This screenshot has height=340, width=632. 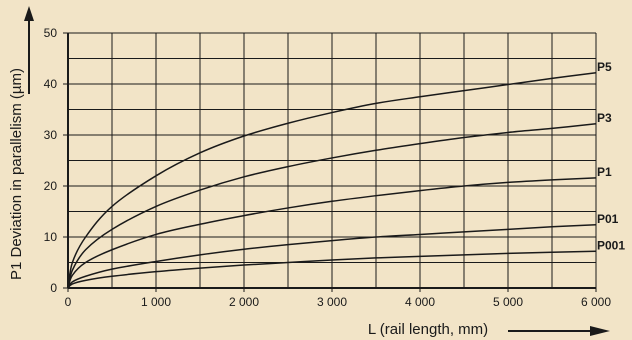 What do you see at coordinates (51, 135) in the screenshot?
I see `y-tick-label: 30` at bounding box center [51, 135].